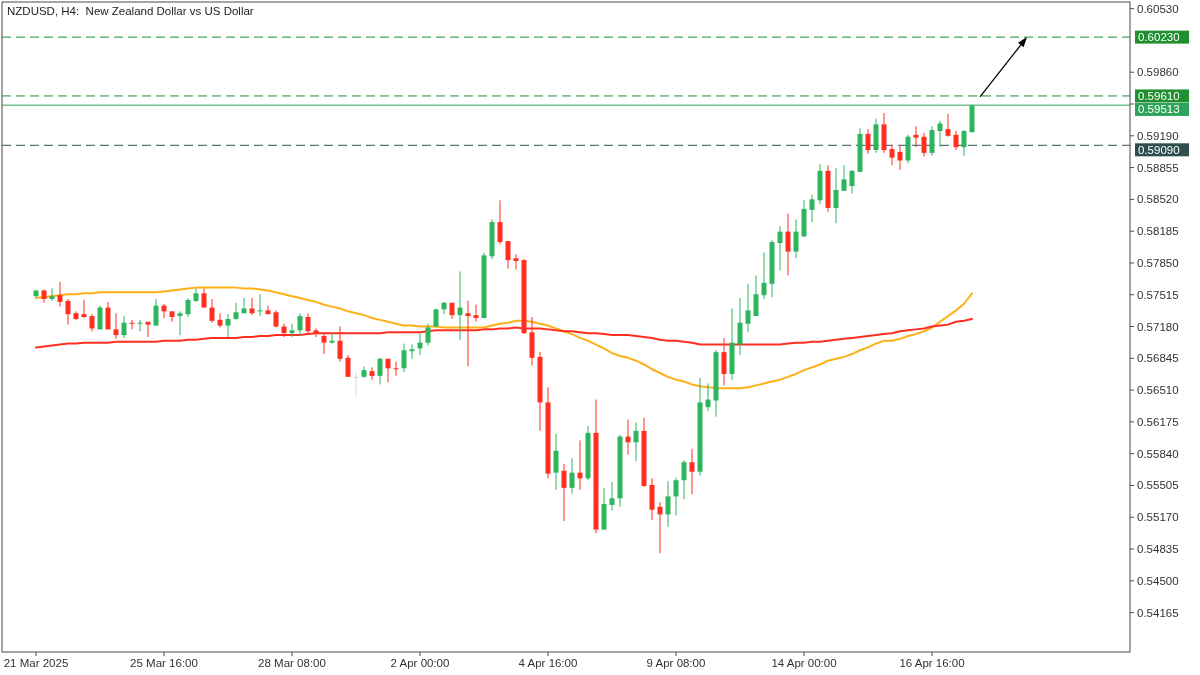 The height and width of the screenshot is (675, 1200). I want to click on y-tick-label: 0.58185, so click(1158, 231).